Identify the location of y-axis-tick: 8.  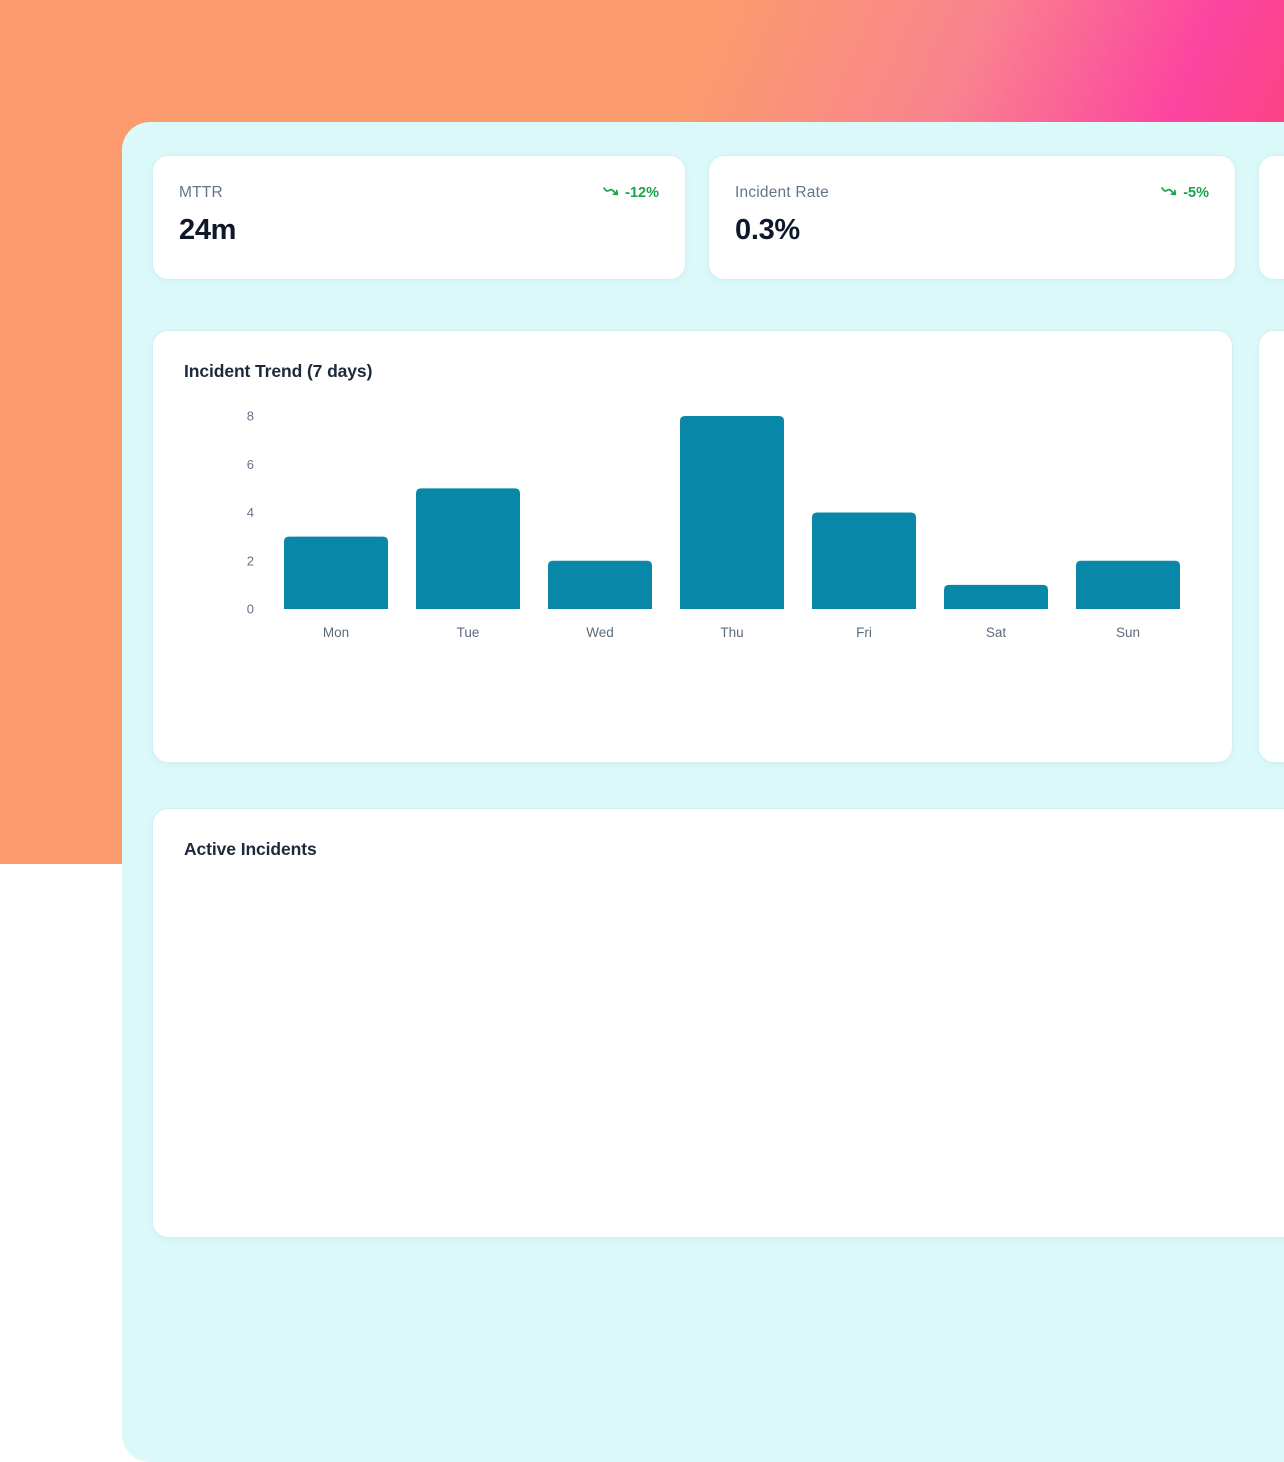
(250, 416).